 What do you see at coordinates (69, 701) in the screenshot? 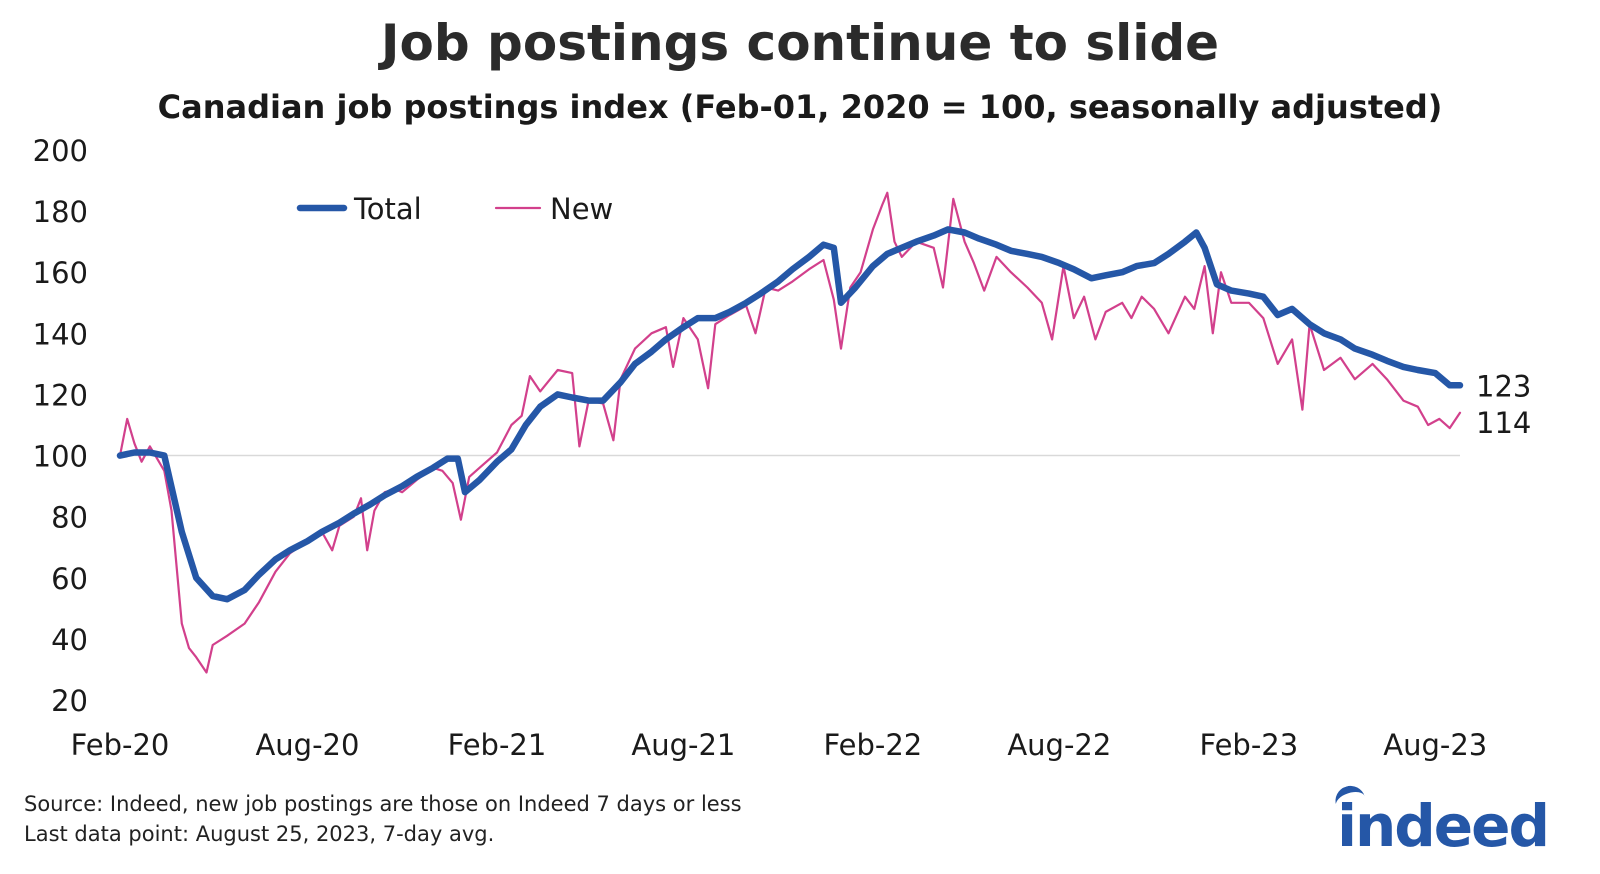
I see `y-tick-label: 20` at bounding box center [69, 701].